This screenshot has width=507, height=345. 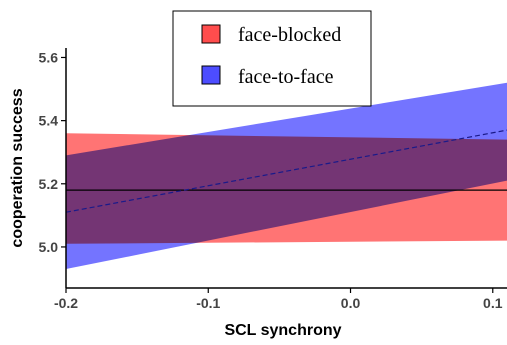 I want to click on legend-label-face-to-face: face-to-face, so click(x=286, y=77).